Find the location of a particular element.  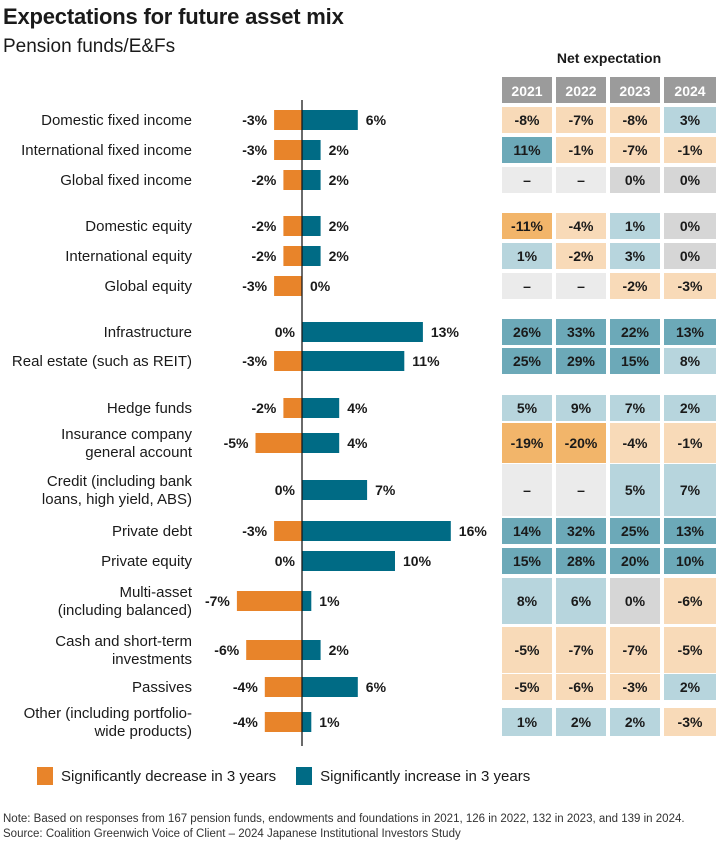

category-label: general account is located at coordinates (139, 452).